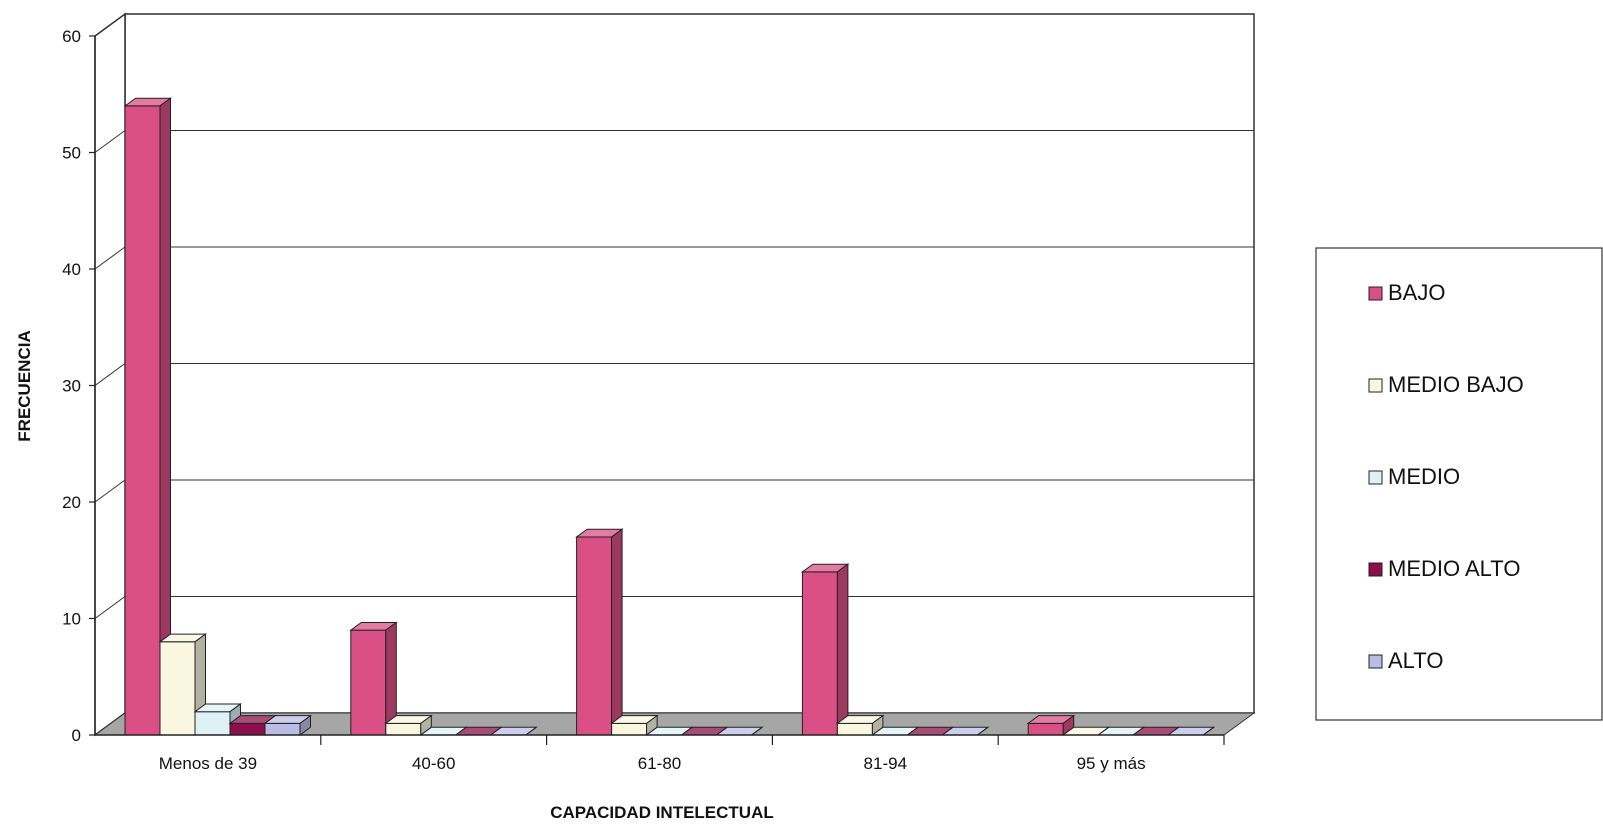 This screenshot has height=826, width=1603. What do you see at coordinates (71, 502) in the screenshot?
I see `y-tick-label: 20` at bounding box center [71, 502].